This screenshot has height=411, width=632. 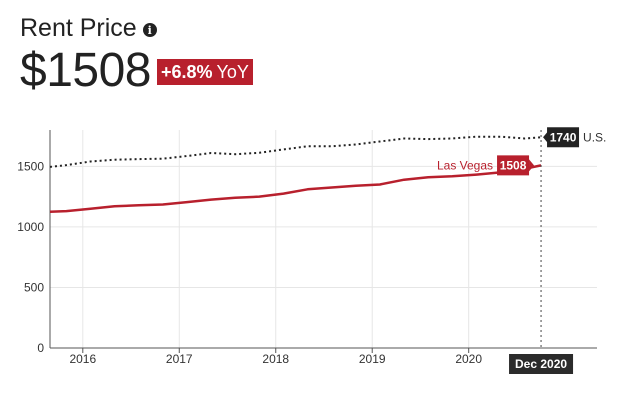 What do you see at coordinates (295, 189) in the screenshot?
I see `las-vegas-series-line` at bounding box center [295, 189].